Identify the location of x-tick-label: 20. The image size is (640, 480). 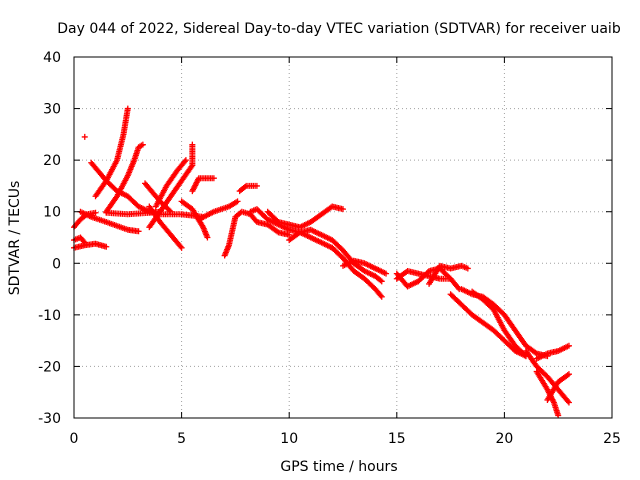
(504, 439).